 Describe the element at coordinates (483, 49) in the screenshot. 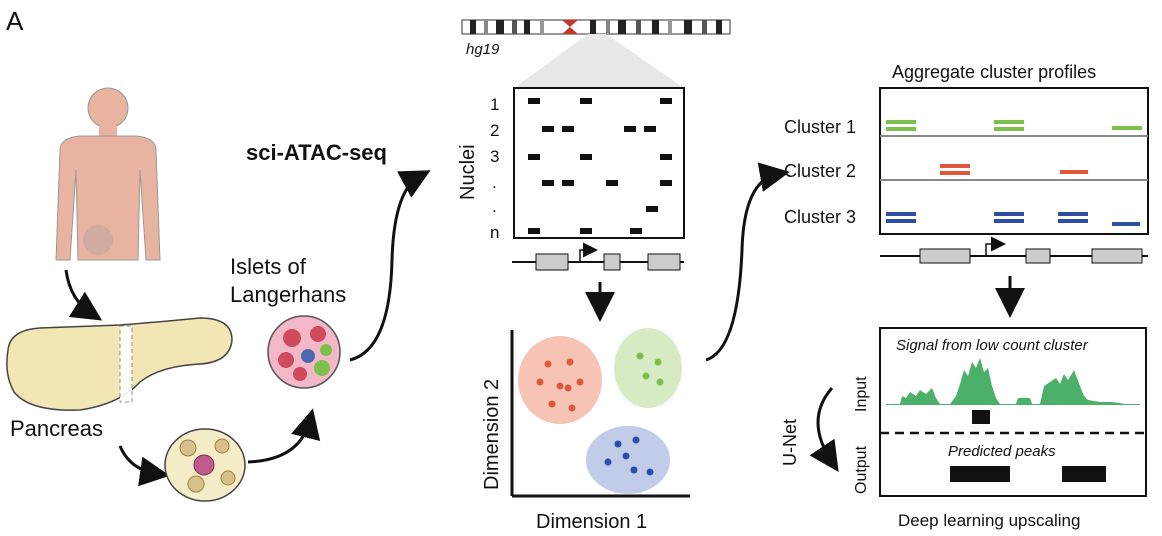

I see `genome-label: hg19` at that location.